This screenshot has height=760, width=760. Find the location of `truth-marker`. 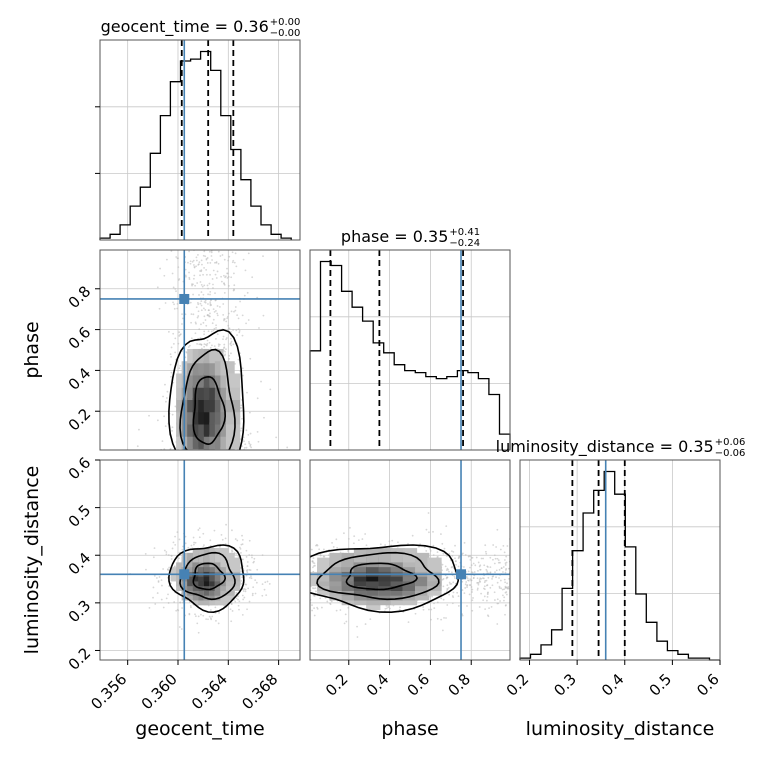

truth-marker is located at coordinates (184, 574).